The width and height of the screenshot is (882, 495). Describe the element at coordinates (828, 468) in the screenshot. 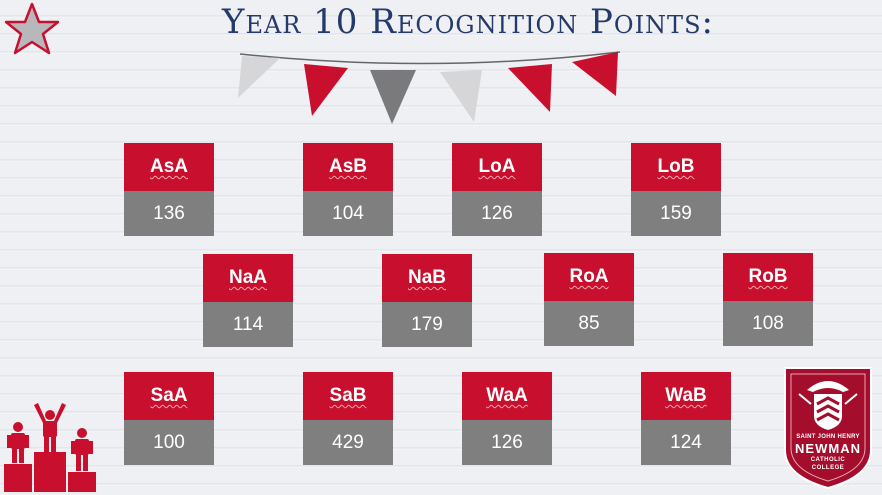

I see `logo-line4: COLLEGE` at that location.